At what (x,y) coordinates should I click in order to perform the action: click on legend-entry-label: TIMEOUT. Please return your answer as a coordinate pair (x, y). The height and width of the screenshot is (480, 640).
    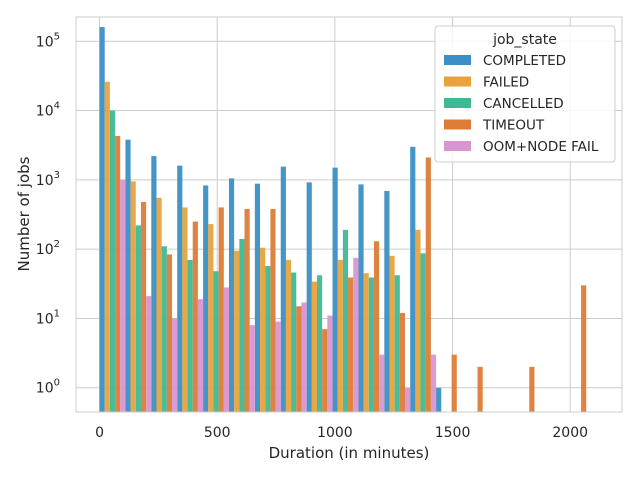
    Looking at the image, I should click on (513, 126).